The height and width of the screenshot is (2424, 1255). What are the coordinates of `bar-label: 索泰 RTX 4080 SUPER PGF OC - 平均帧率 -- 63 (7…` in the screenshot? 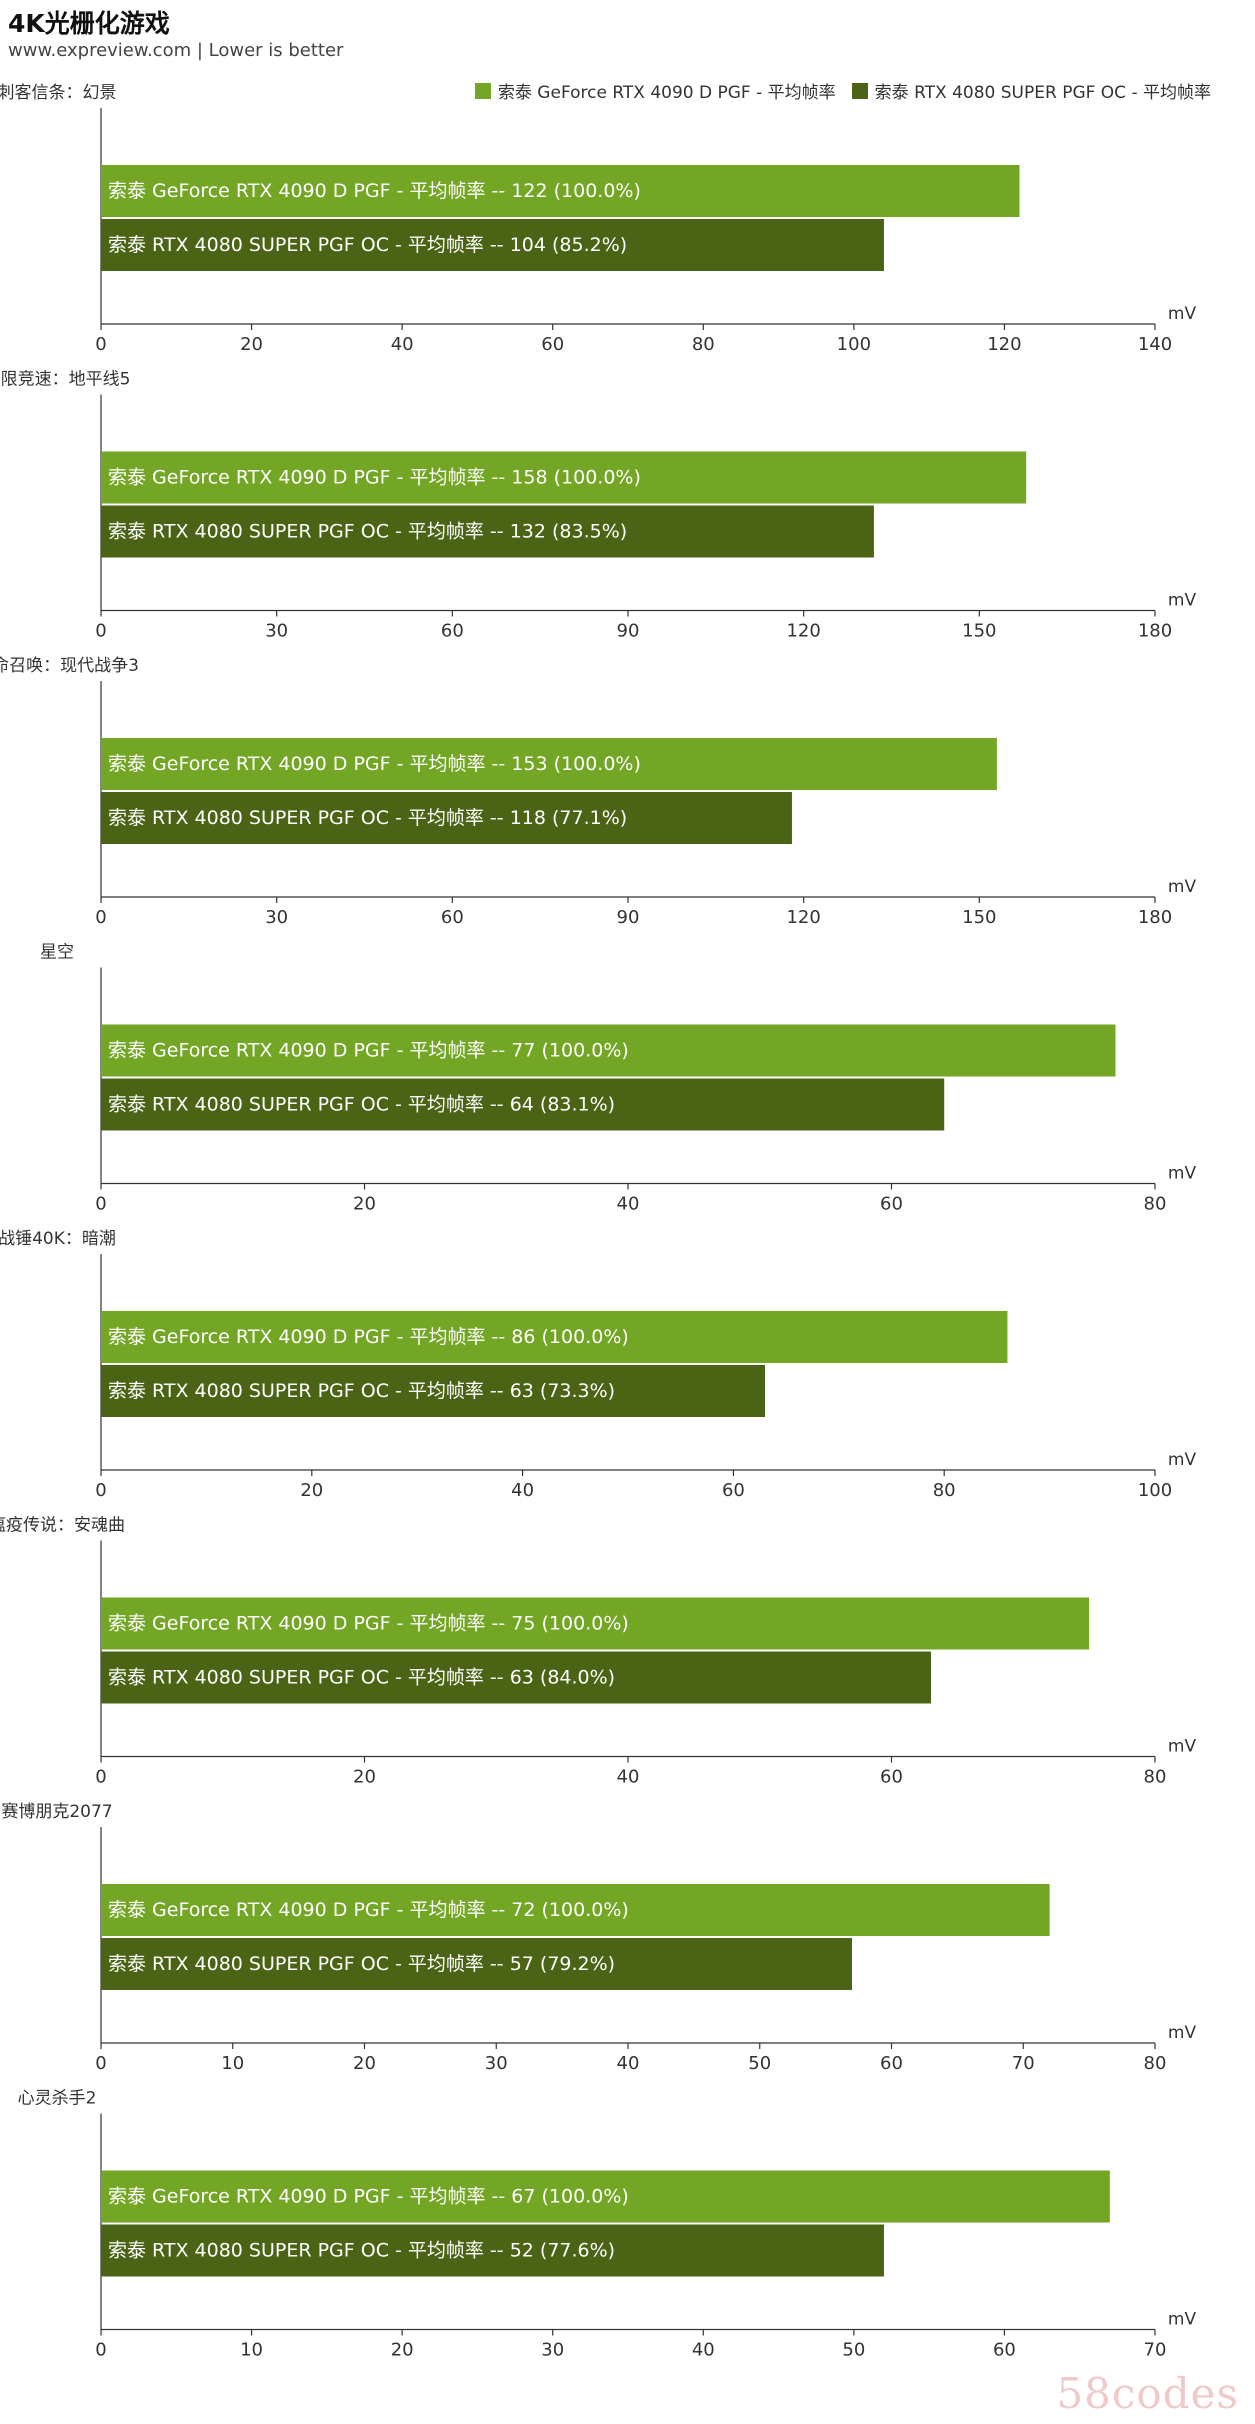 It's located at (361, 1391).